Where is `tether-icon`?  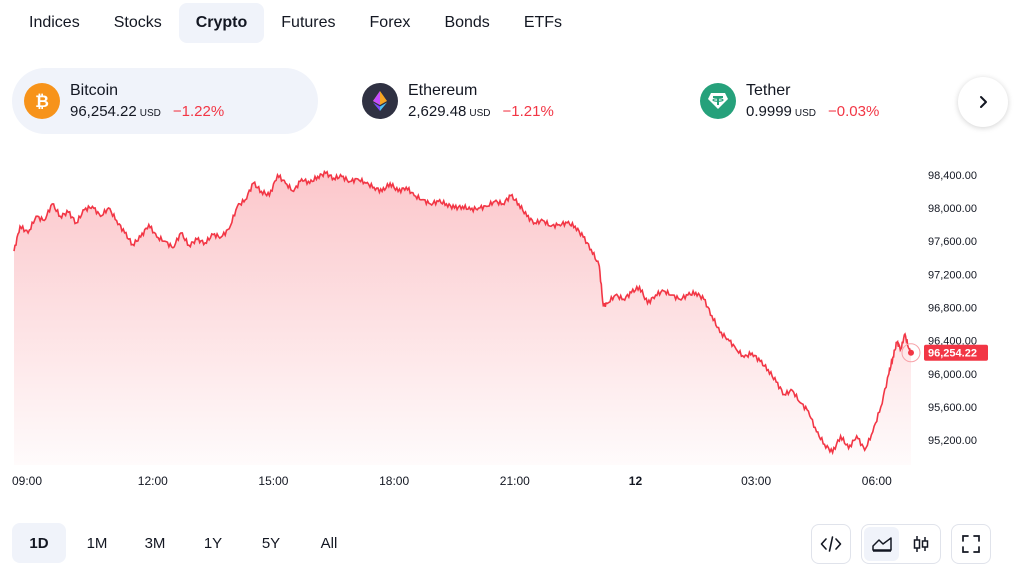 tether-icon is located at coordinates (718, 101).